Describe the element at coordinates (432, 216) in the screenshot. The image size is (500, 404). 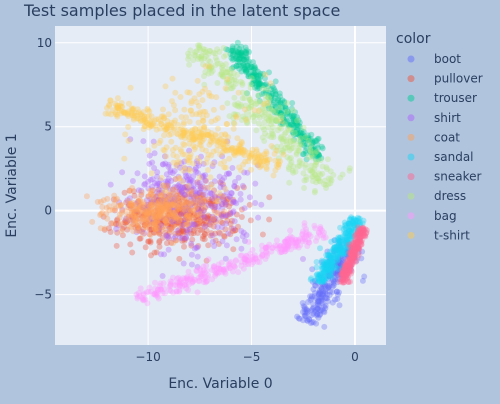
I see `legend-item-bag: bag` at that location.